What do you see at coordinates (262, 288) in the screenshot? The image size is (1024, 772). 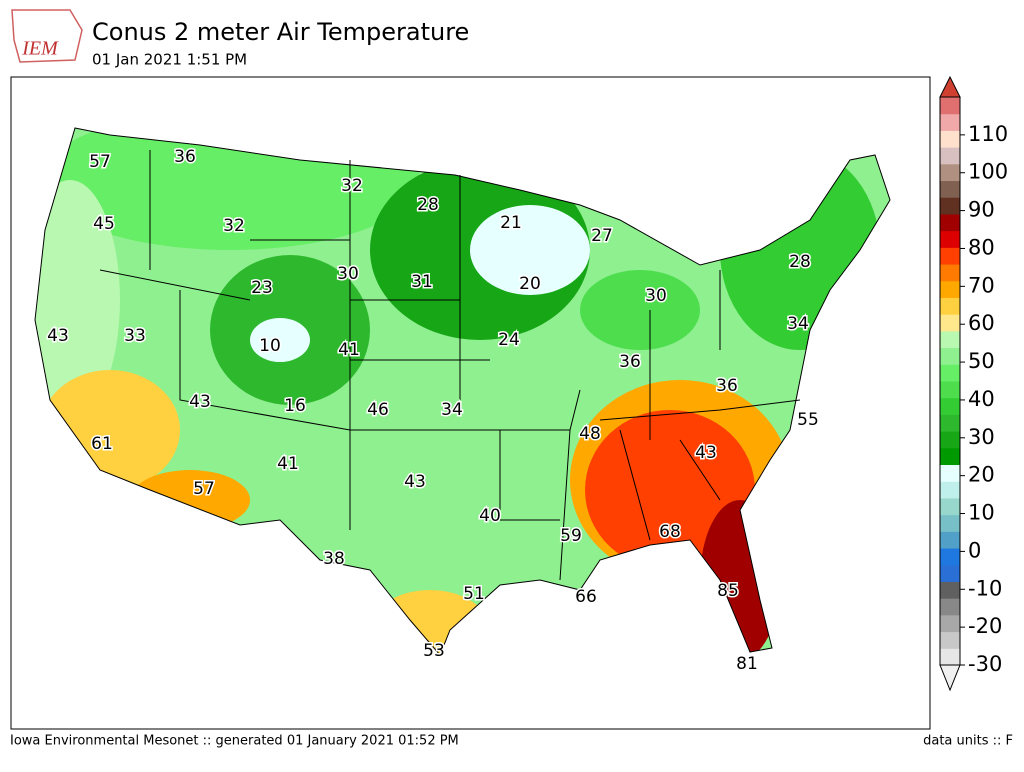 I see `station-value: 23` at bounding box center [262, 288].